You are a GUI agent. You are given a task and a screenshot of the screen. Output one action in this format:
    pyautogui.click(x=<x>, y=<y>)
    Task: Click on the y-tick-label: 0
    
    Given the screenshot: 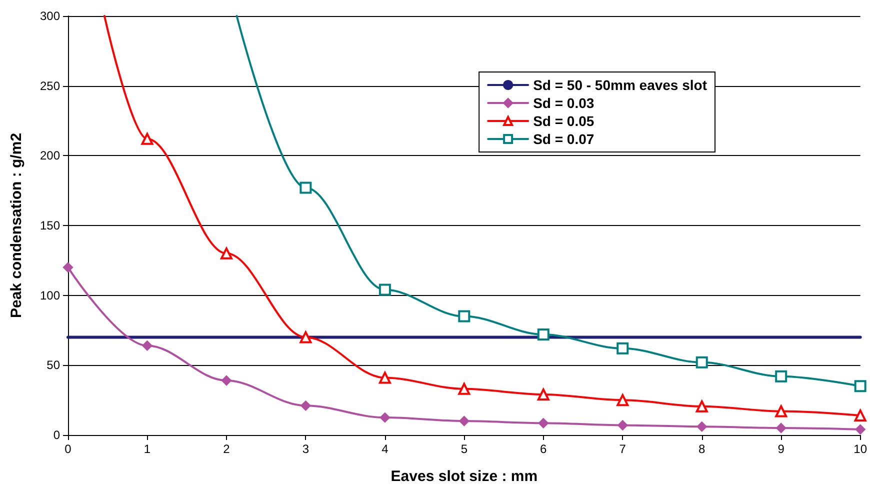 What is the action you would take?
    pyautogui.click(x=56, y=435)
    